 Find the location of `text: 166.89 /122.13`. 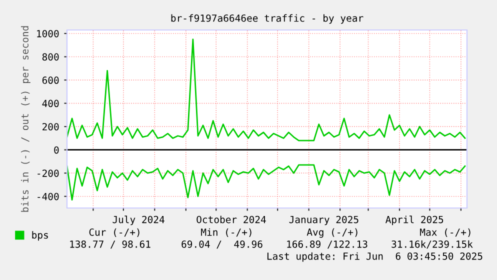

text: 166.89 /122.13 is located at coordinates (327, 244).